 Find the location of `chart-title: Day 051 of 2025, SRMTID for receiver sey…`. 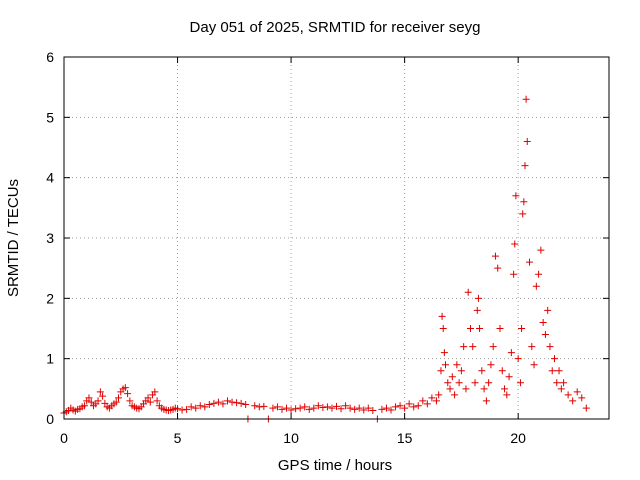

chart-title: Day 051 of 2025, SRMTID for receiver sey… is located at coordinates (335, 27).